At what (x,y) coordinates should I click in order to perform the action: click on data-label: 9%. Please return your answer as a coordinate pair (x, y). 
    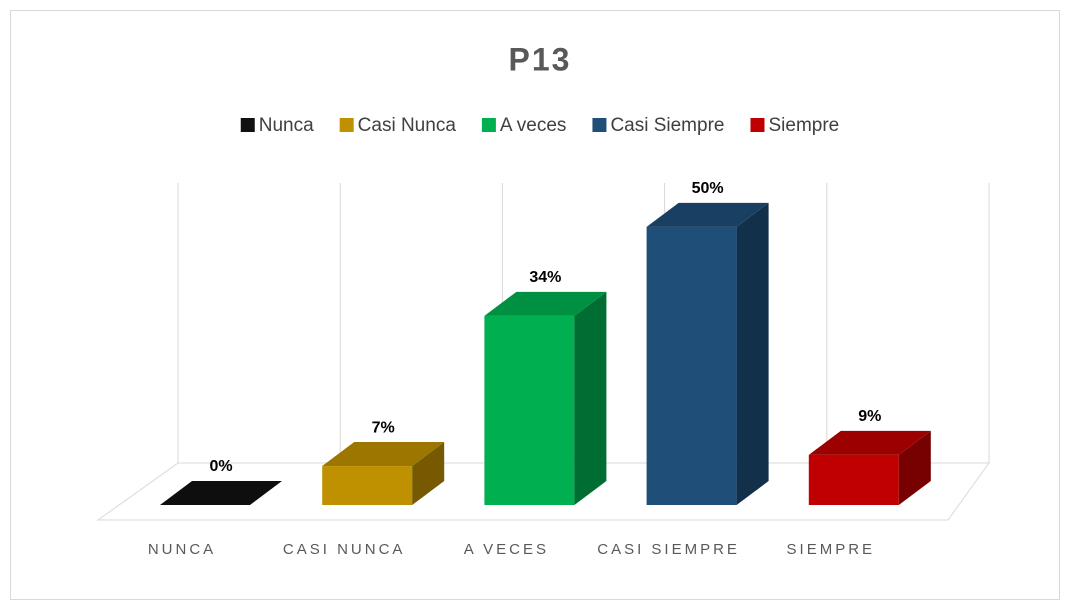
    Looking at the image, I should click on (869, 416).